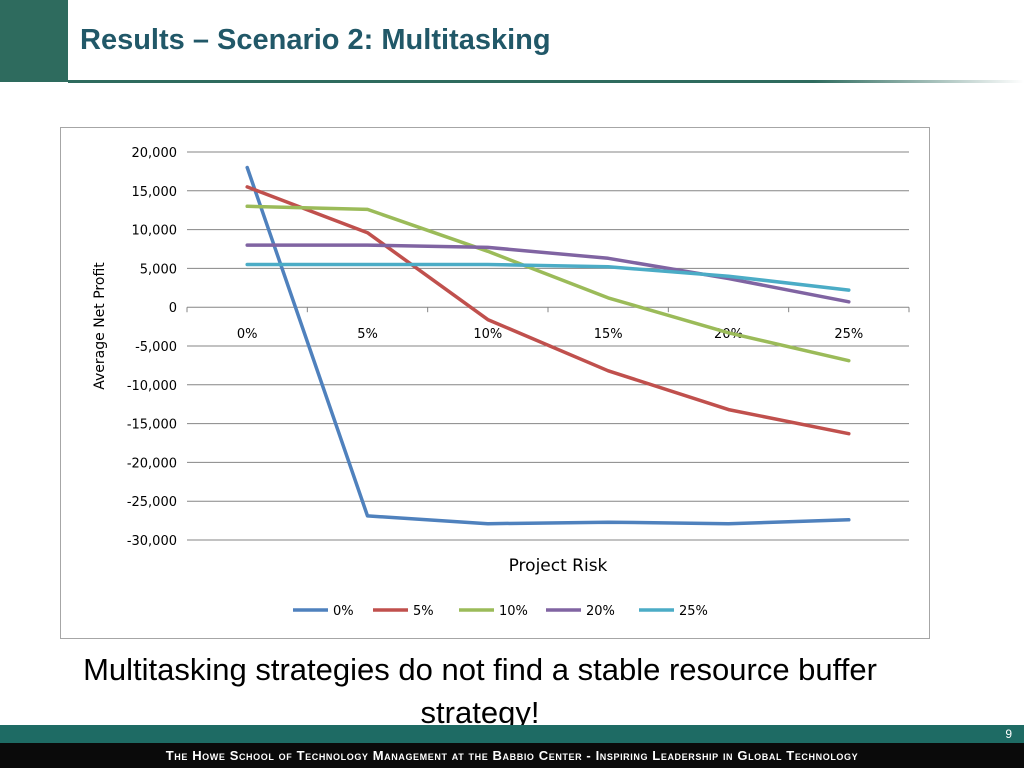 The image size is (1024, 768). Describe the element at coordinates (247, 334) in the screenshot. I see `x-tick-label: 0%` at that location.